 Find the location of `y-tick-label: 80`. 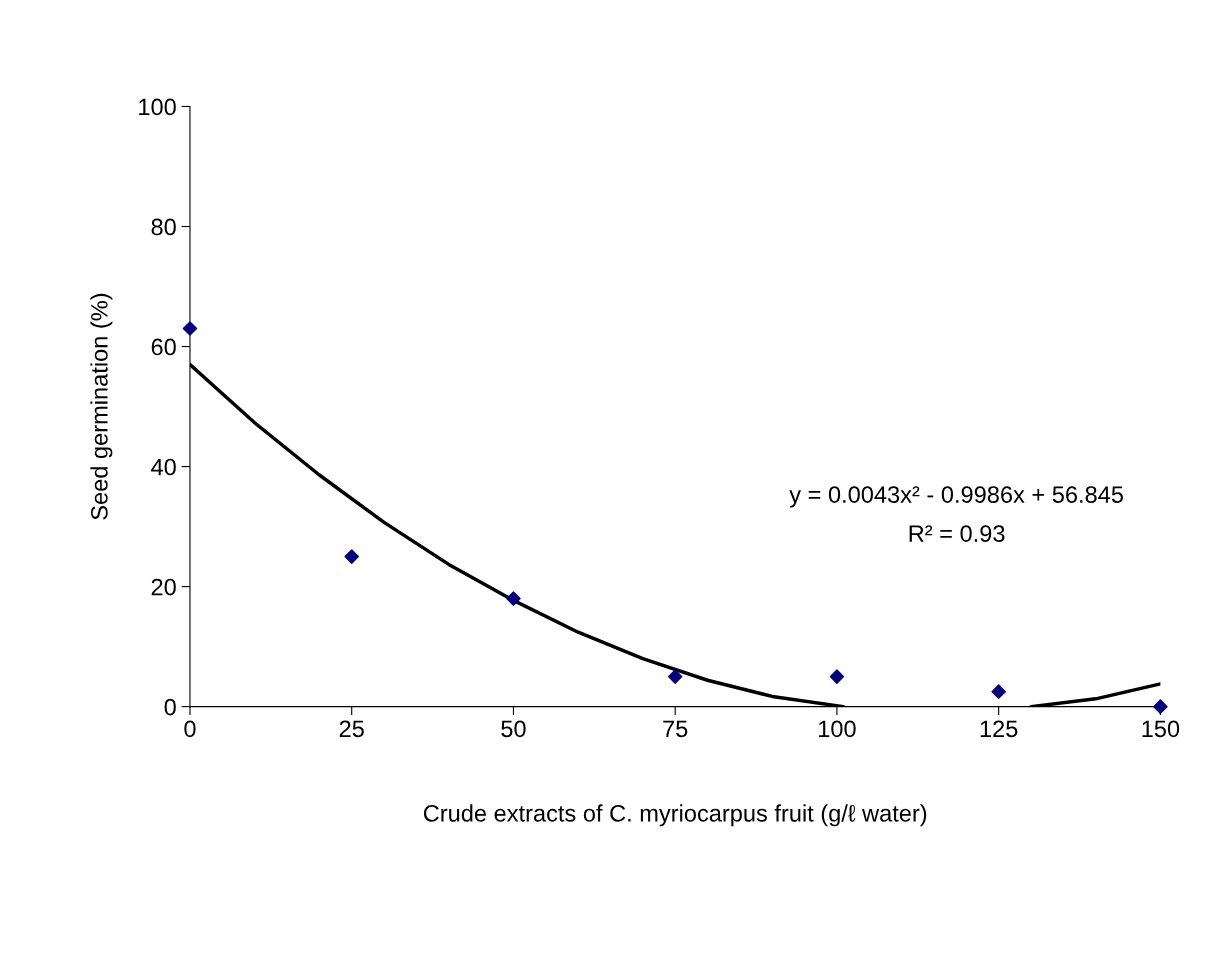

y-tick-label: 80 is located at coordinates (163, 227).